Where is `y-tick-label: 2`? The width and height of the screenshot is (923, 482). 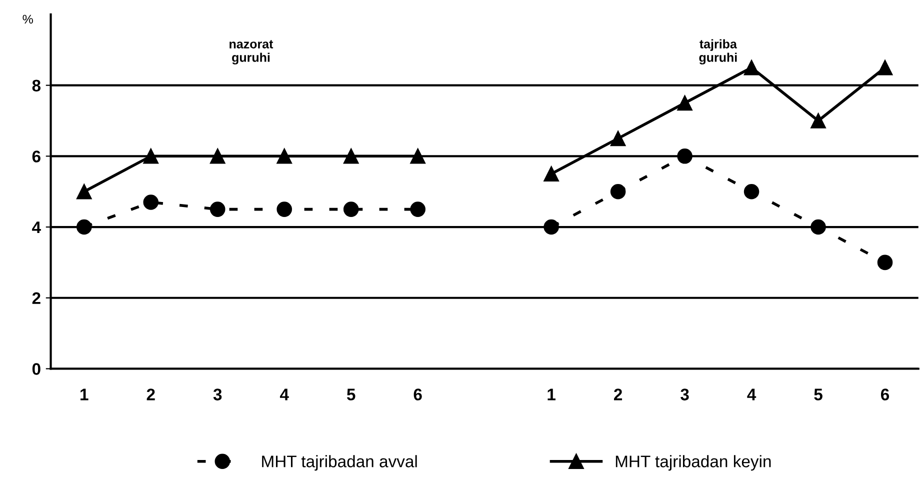 y-tick-label: 2 is located at coordinates (36, 298).